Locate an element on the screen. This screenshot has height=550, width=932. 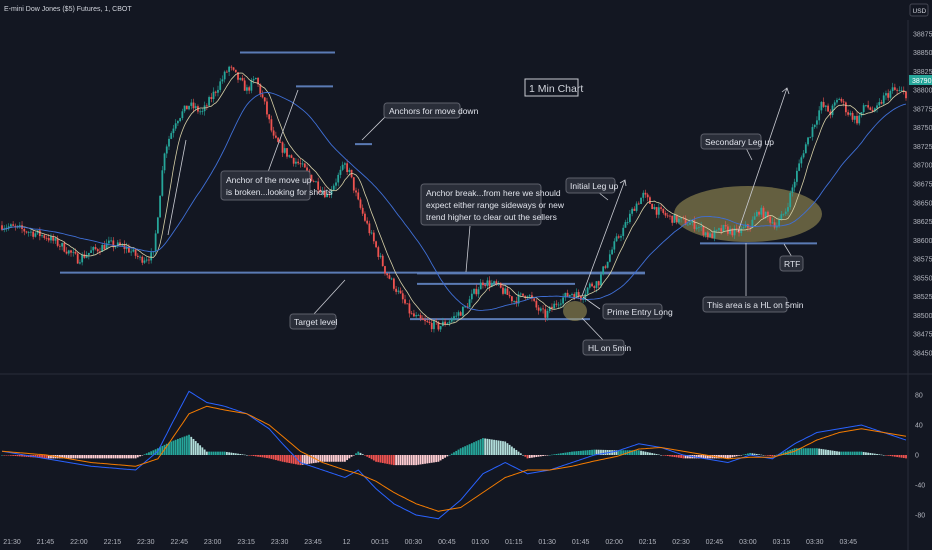
time-tick: 02:15 is located at coordinates (648, 542).